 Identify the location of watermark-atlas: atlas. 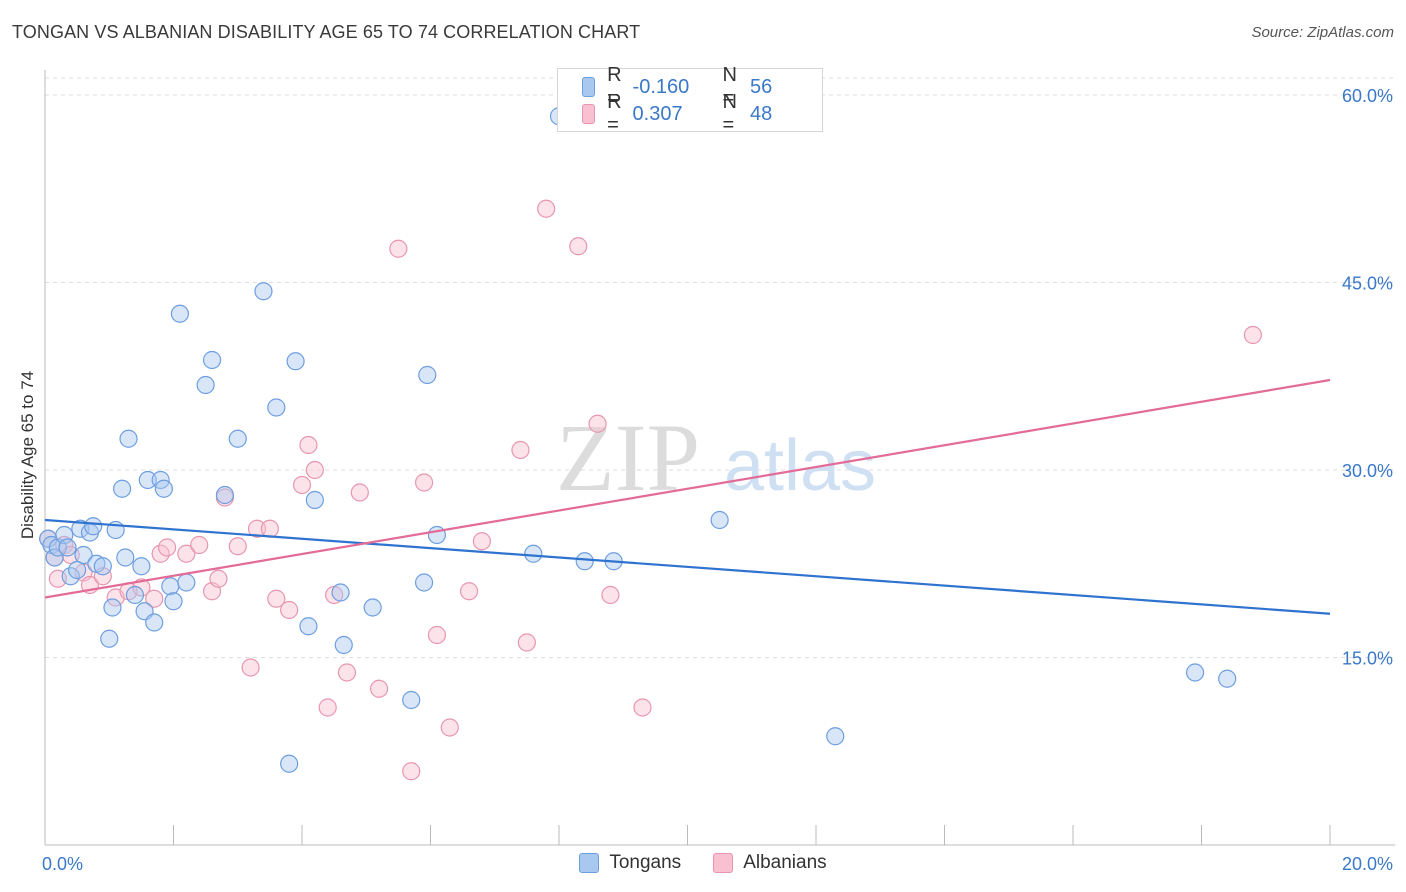
(800, 466).